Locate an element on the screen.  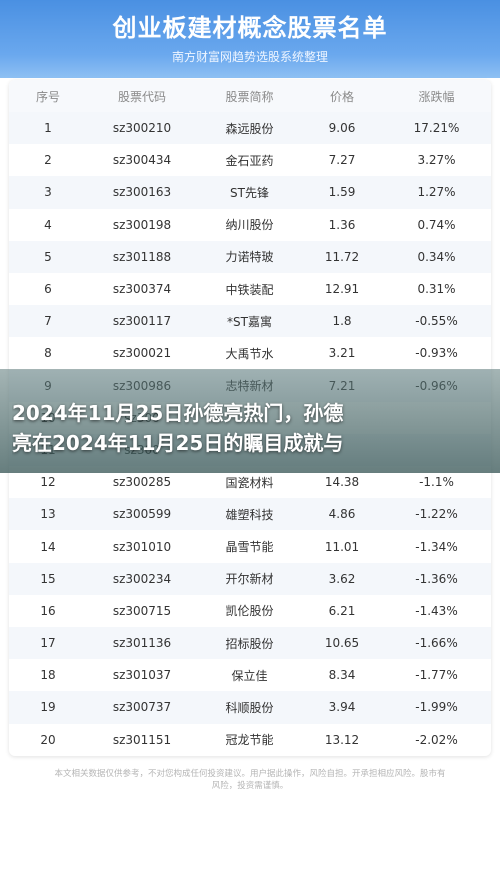
cell-price: 3.94 is located at coordinates (342, 707).